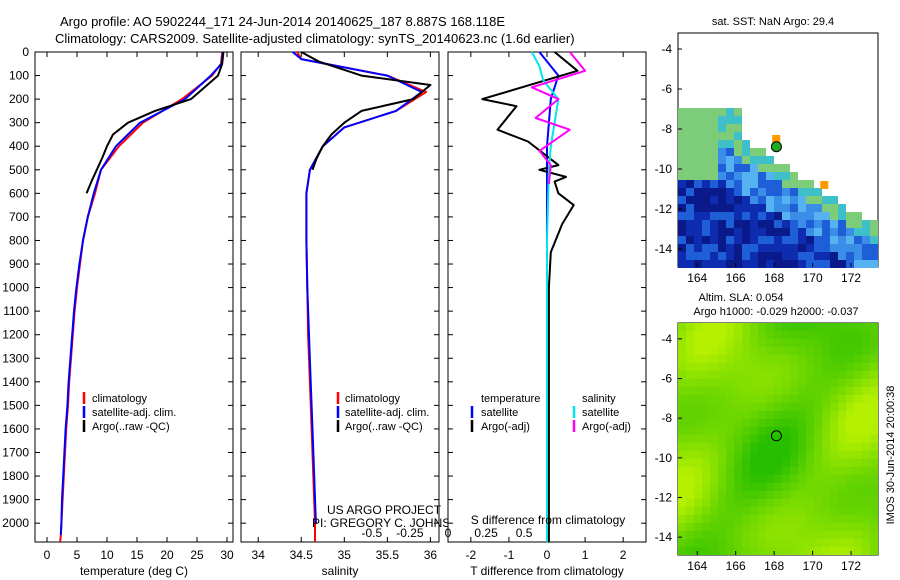 Image resolution: width=900 pixels, height=580 pixels. I want to click on lon-tick-label: 166, so click(736, 566).